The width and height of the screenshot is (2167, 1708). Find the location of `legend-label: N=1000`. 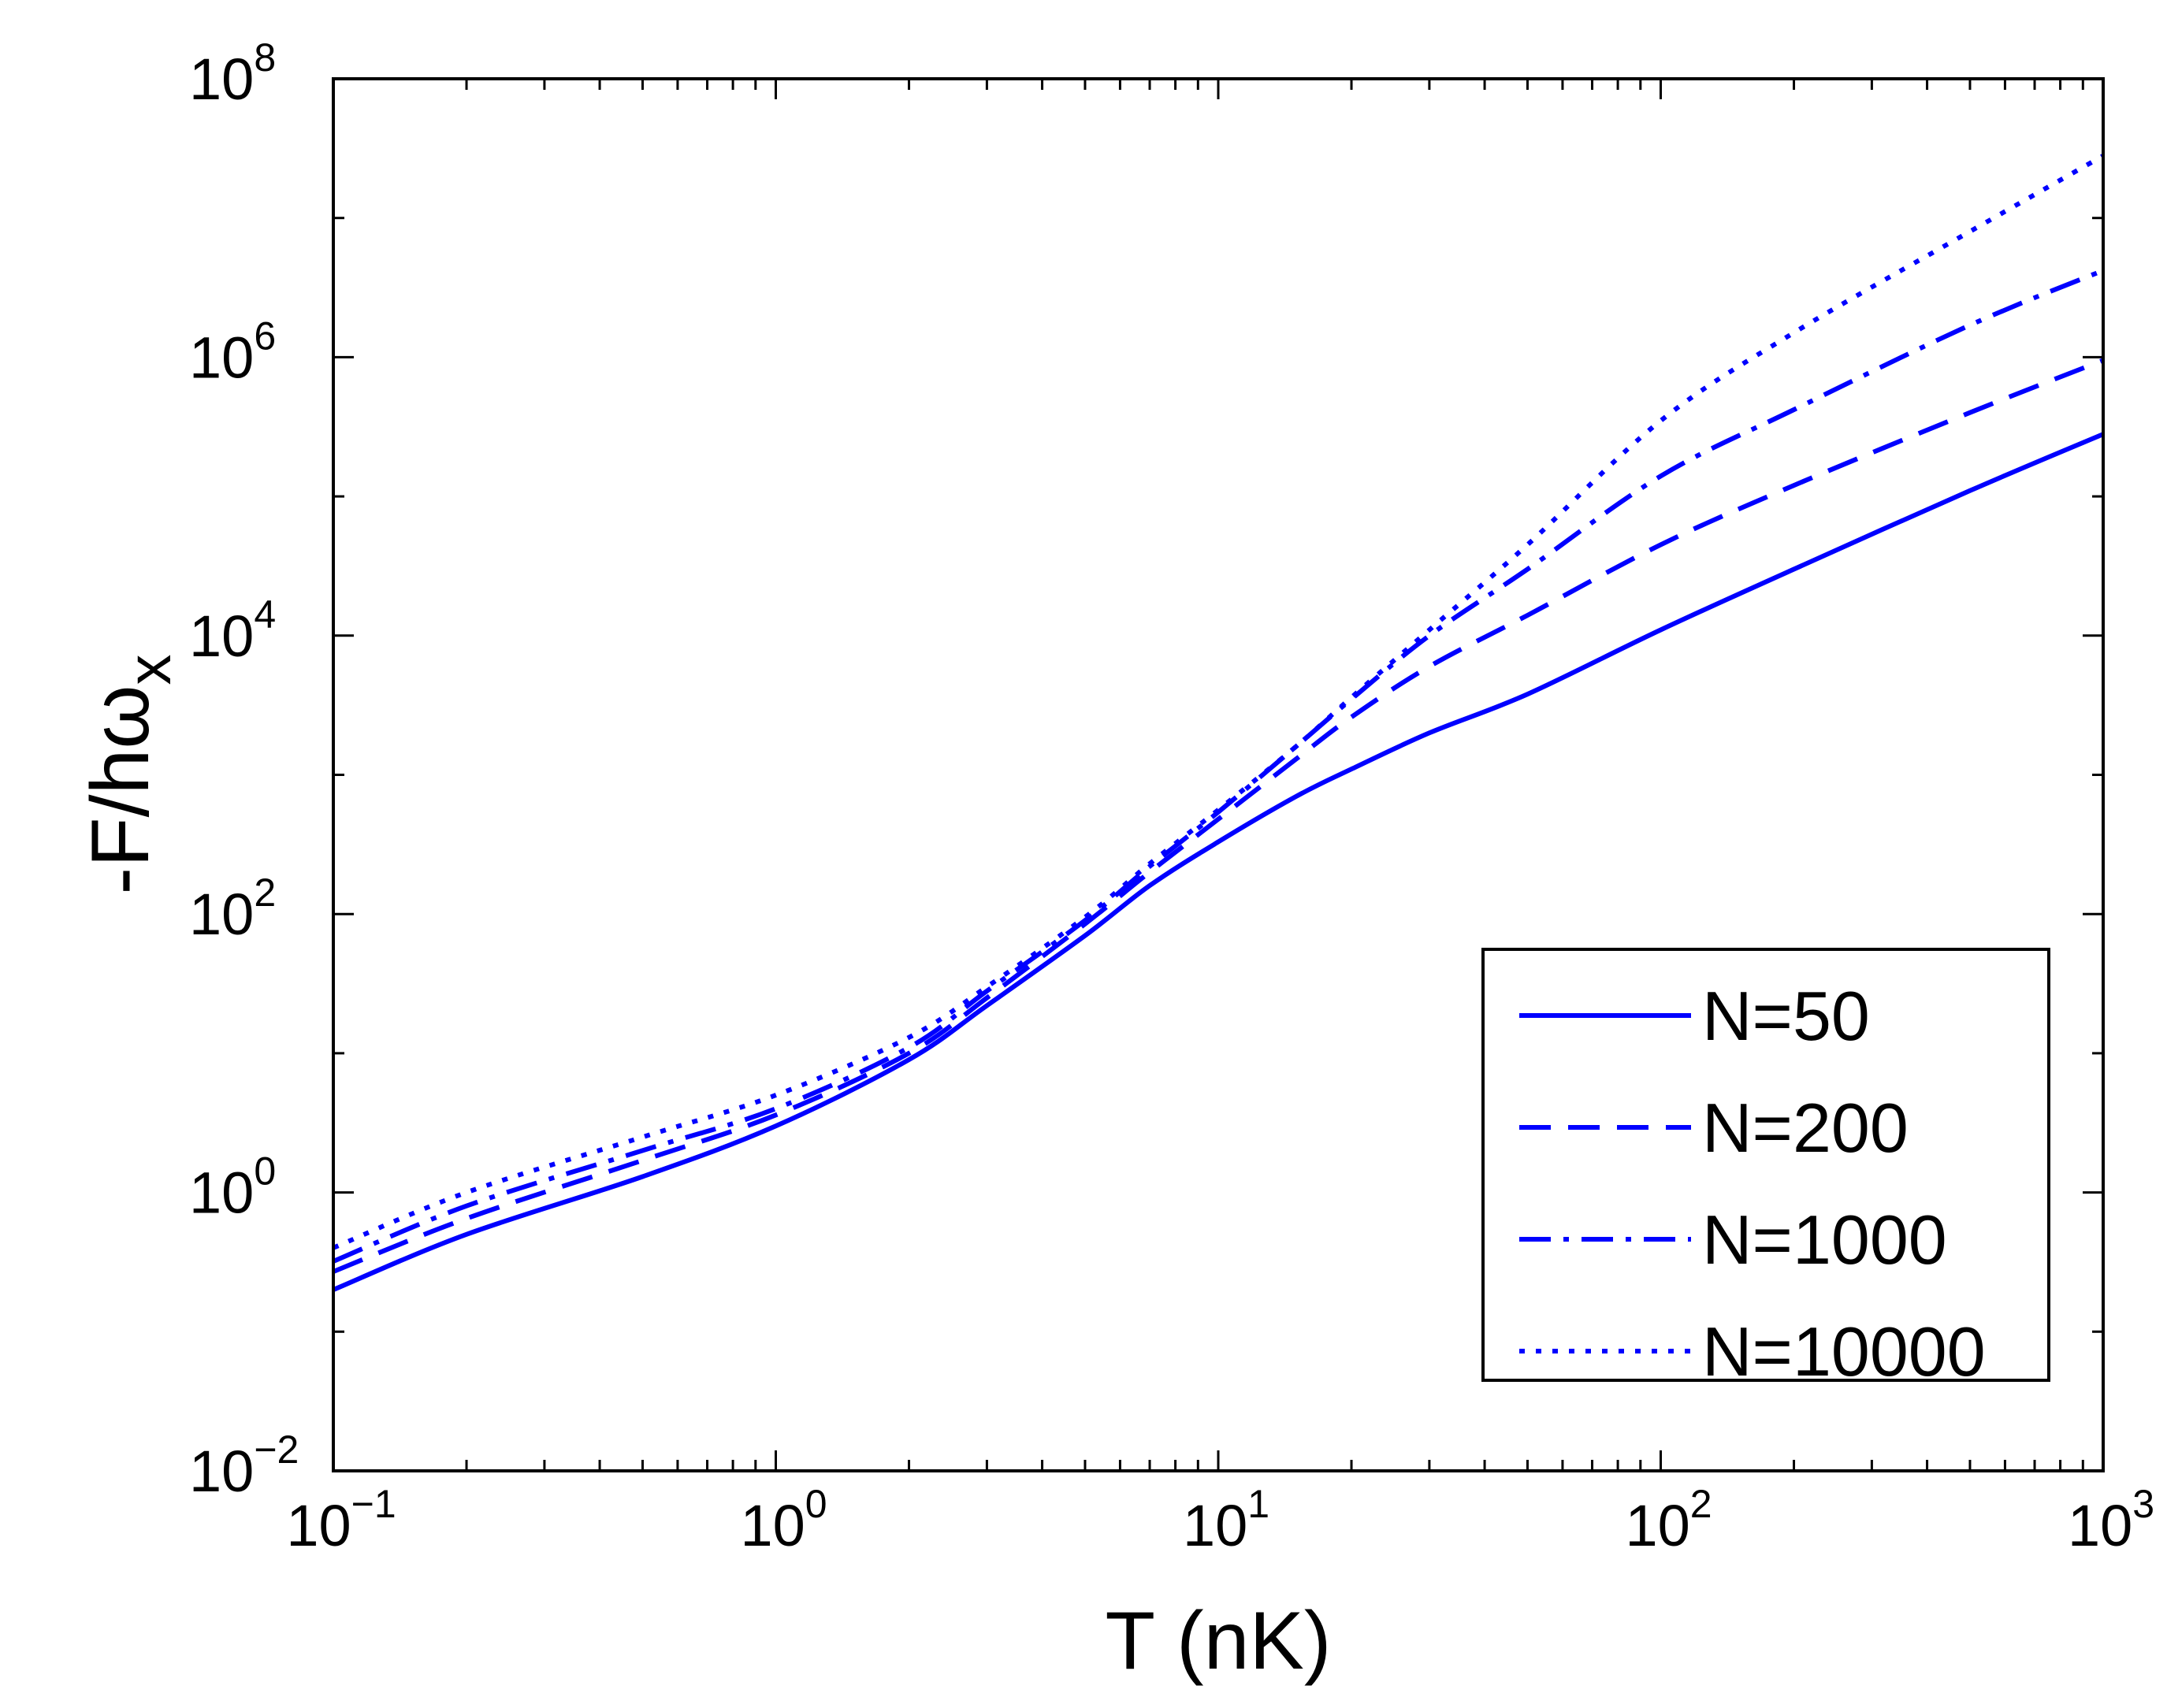

legend-label: N=1000 is located at coordinates (1825, 1240).